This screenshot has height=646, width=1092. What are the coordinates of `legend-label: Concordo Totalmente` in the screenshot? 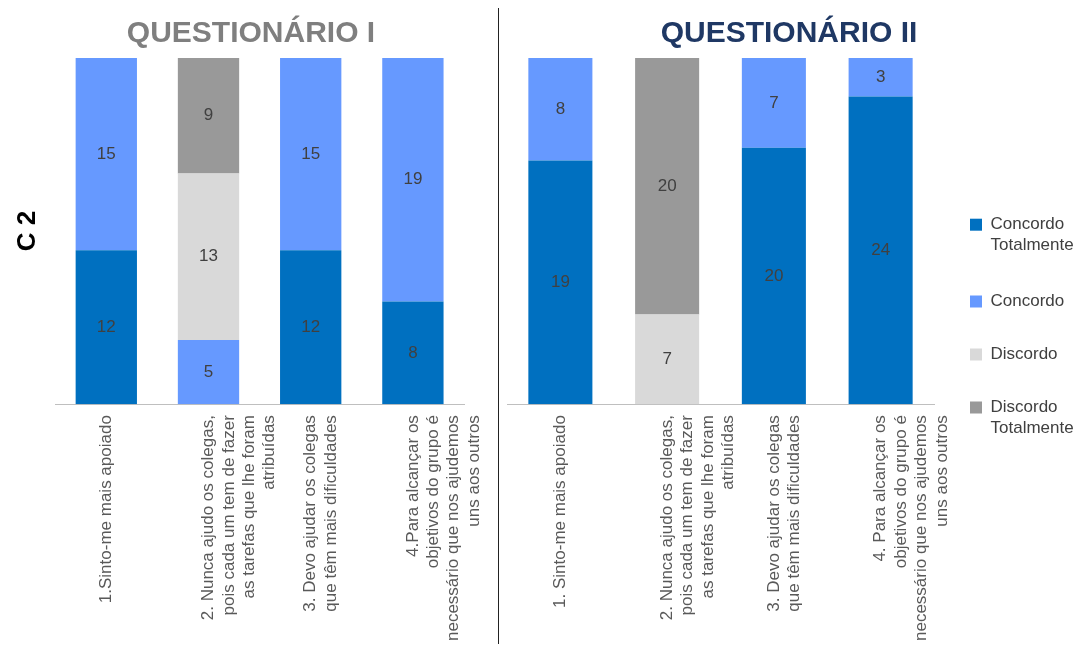 It's located at (1032, 234).